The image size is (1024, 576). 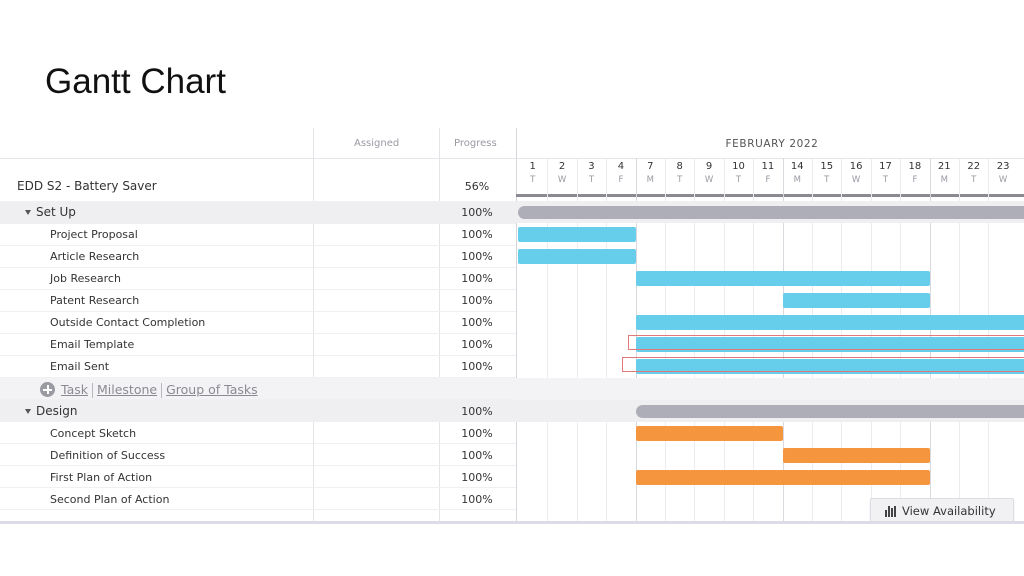 What do you see at coordinates (57, 411) in the screenshot?
I see `group-name: Design` at bounding box center [57, 411].